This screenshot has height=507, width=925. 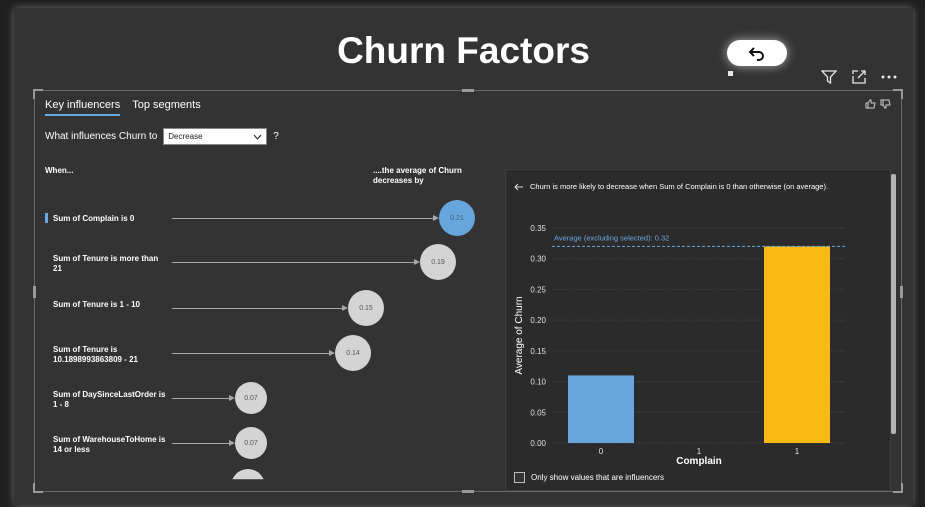 I want to click on focus-mode-icon, so click(x=859, y=77).